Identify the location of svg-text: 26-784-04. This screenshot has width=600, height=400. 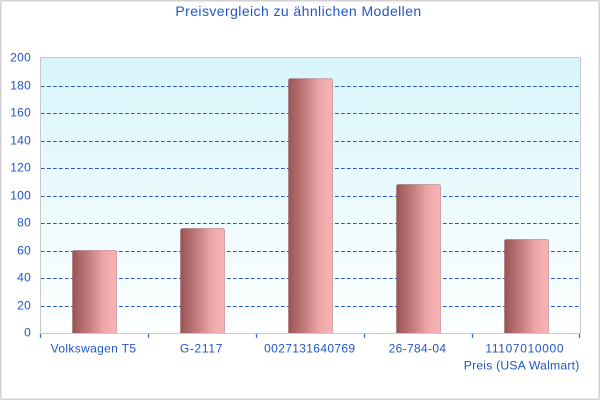
(418, 348).